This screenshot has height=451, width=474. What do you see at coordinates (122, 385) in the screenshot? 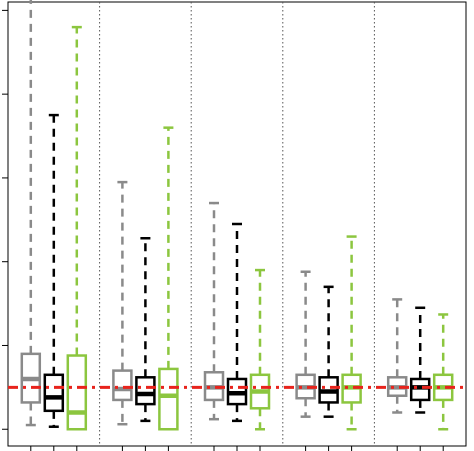
I see `box-s1-g2` at bounding box center [122, 385].